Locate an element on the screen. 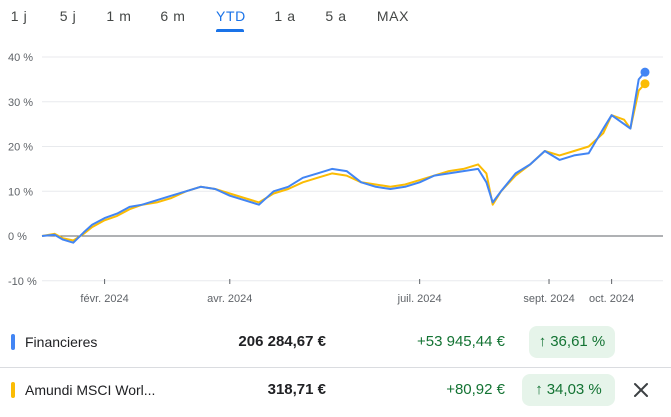 This screenshot has width=671, height=417. y-tick-label: 0 % is located at coordinates (17, 237).